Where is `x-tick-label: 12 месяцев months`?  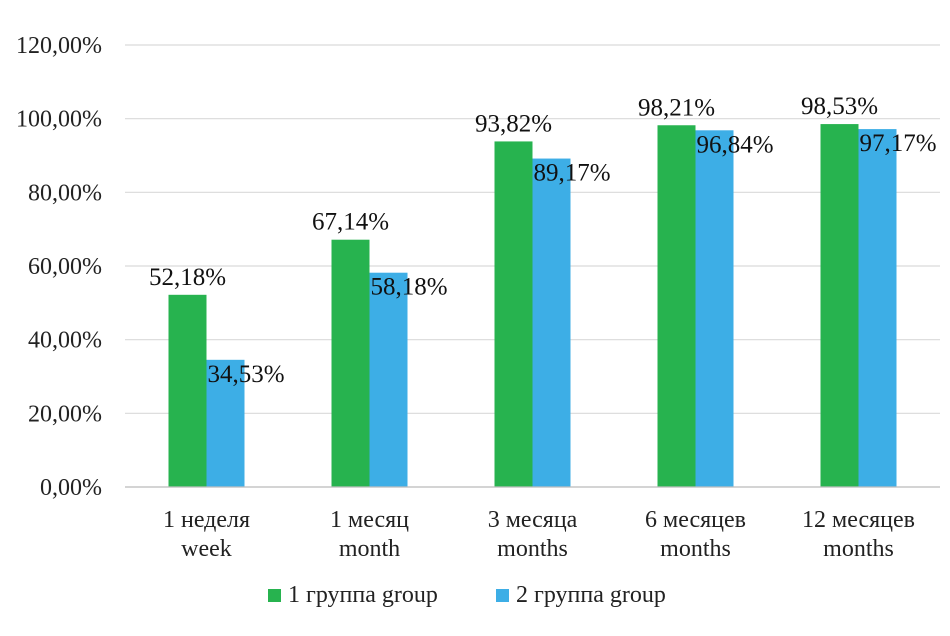
x-tick-label: 12 месяцев months is located at coordinates (858, 534).